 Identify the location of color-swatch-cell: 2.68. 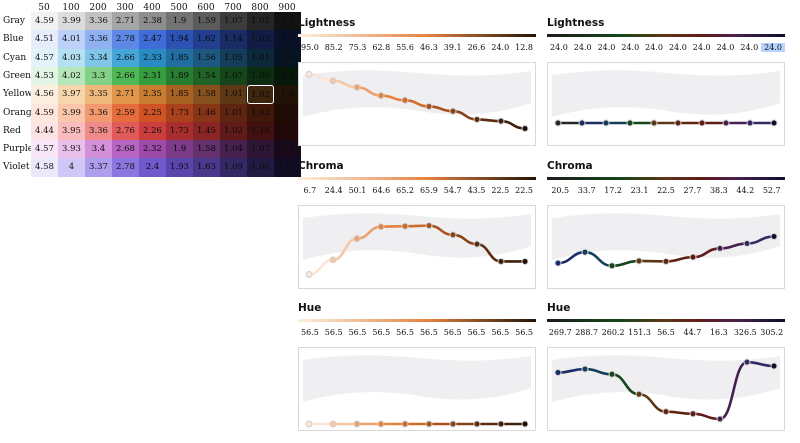
(125, 150).